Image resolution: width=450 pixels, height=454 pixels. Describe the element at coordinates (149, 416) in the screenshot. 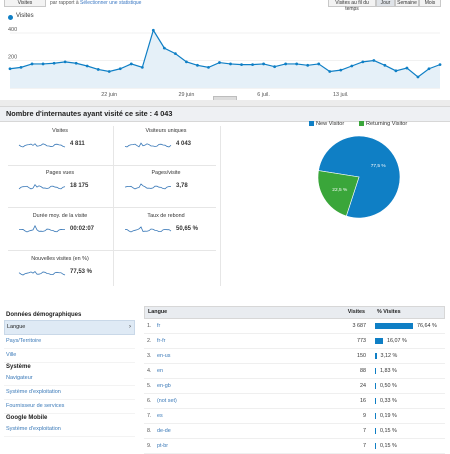

I see `row-number: 7.` at that location.